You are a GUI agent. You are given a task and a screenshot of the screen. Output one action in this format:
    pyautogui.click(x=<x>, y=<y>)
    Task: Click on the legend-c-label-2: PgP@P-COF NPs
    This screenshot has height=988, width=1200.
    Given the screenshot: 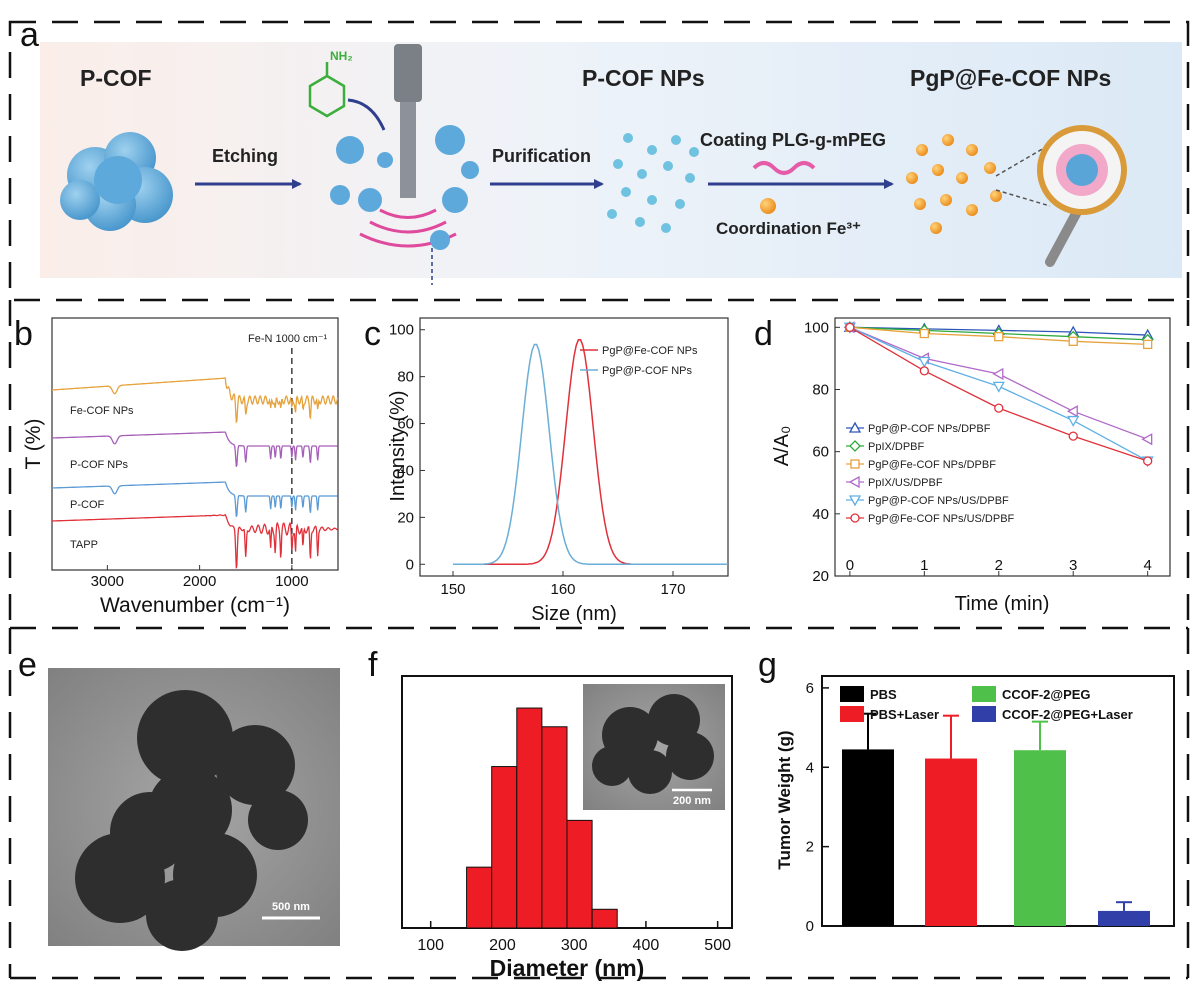 What is the action you would take?
    pyautogui.click(x=647, y=371)
    